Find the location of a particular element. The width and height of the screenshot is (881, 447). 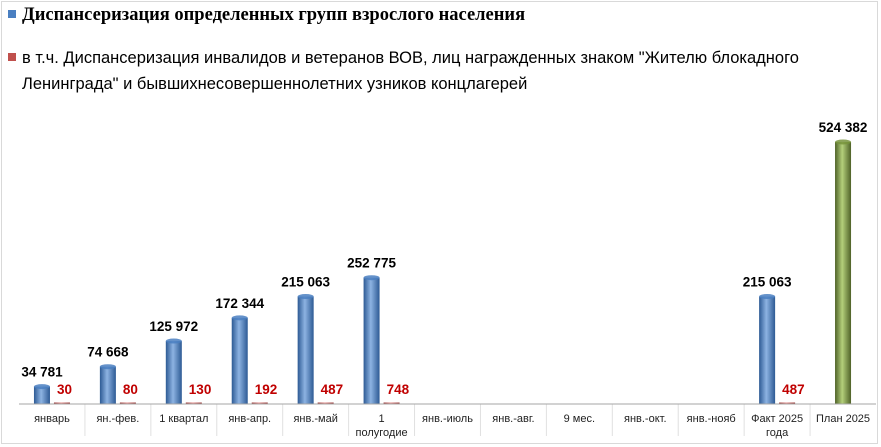

x-tick-label: ян.-фев. is located at coordinates (117, 419).